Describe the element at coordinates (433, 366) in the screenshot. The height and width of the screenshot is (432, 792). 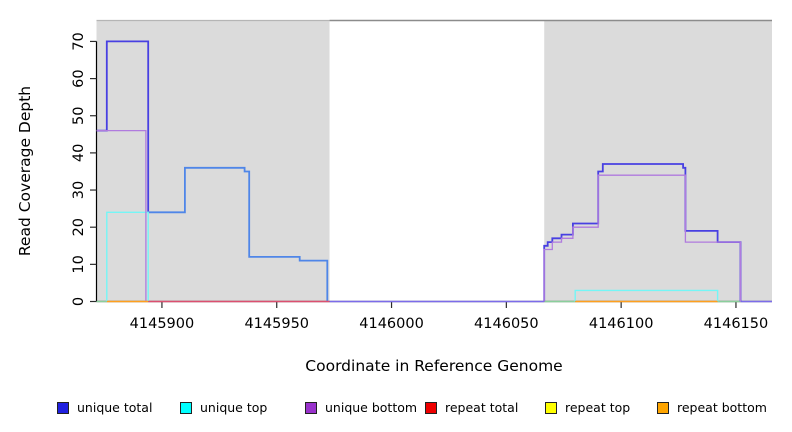
I see `x-axis-label: Coordinate in Reference Genome` at that location.